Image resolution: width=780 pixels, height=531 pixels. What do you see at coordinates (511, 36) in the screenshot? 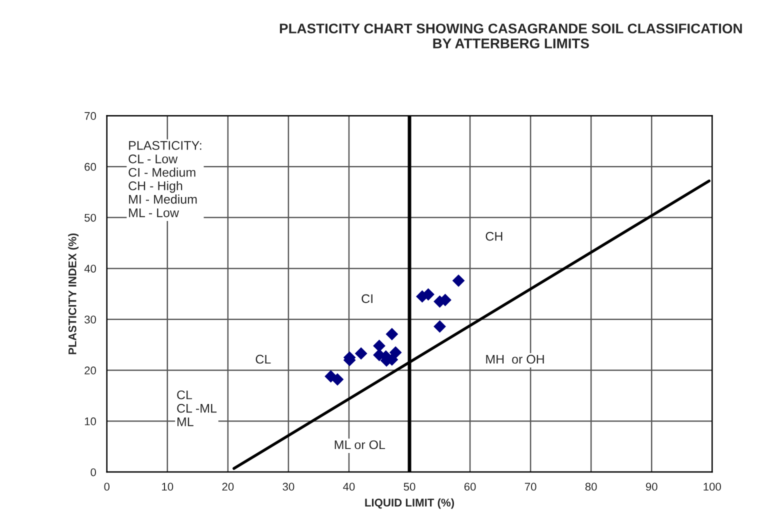
I see `chart-title: PLASTICITY CHART SHOWING CASAGRANDE SOIL CLASSIFICATION BY ATTERBERG LIMITS` at bounding box center [511, 36].